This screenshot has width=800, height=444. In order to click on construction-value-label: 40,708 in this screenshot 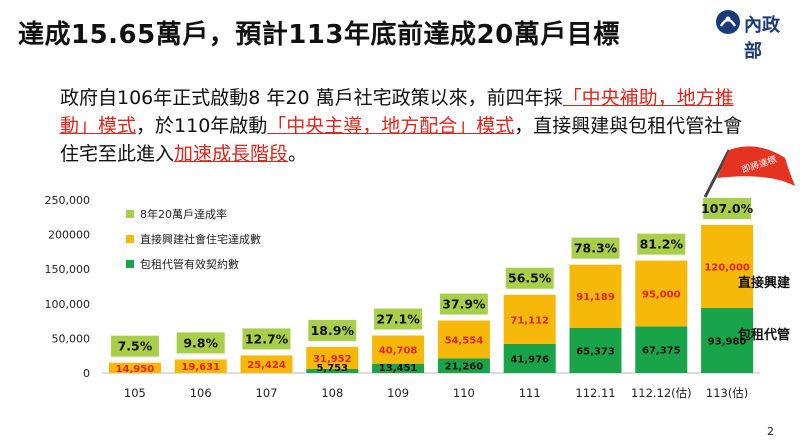, I will do `click(398, 351)`.